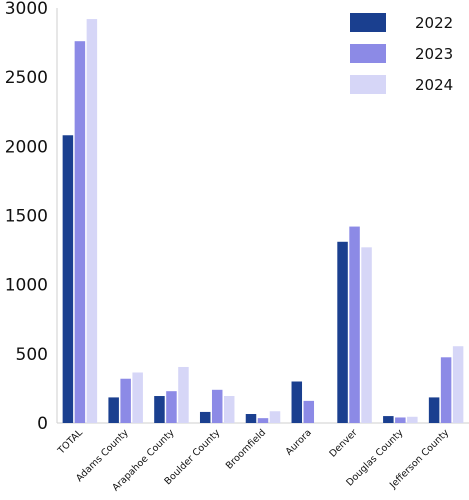 This screenshot has width=469, height=500. I want to click on bar-2022-douglas-county, so click(388, 419).